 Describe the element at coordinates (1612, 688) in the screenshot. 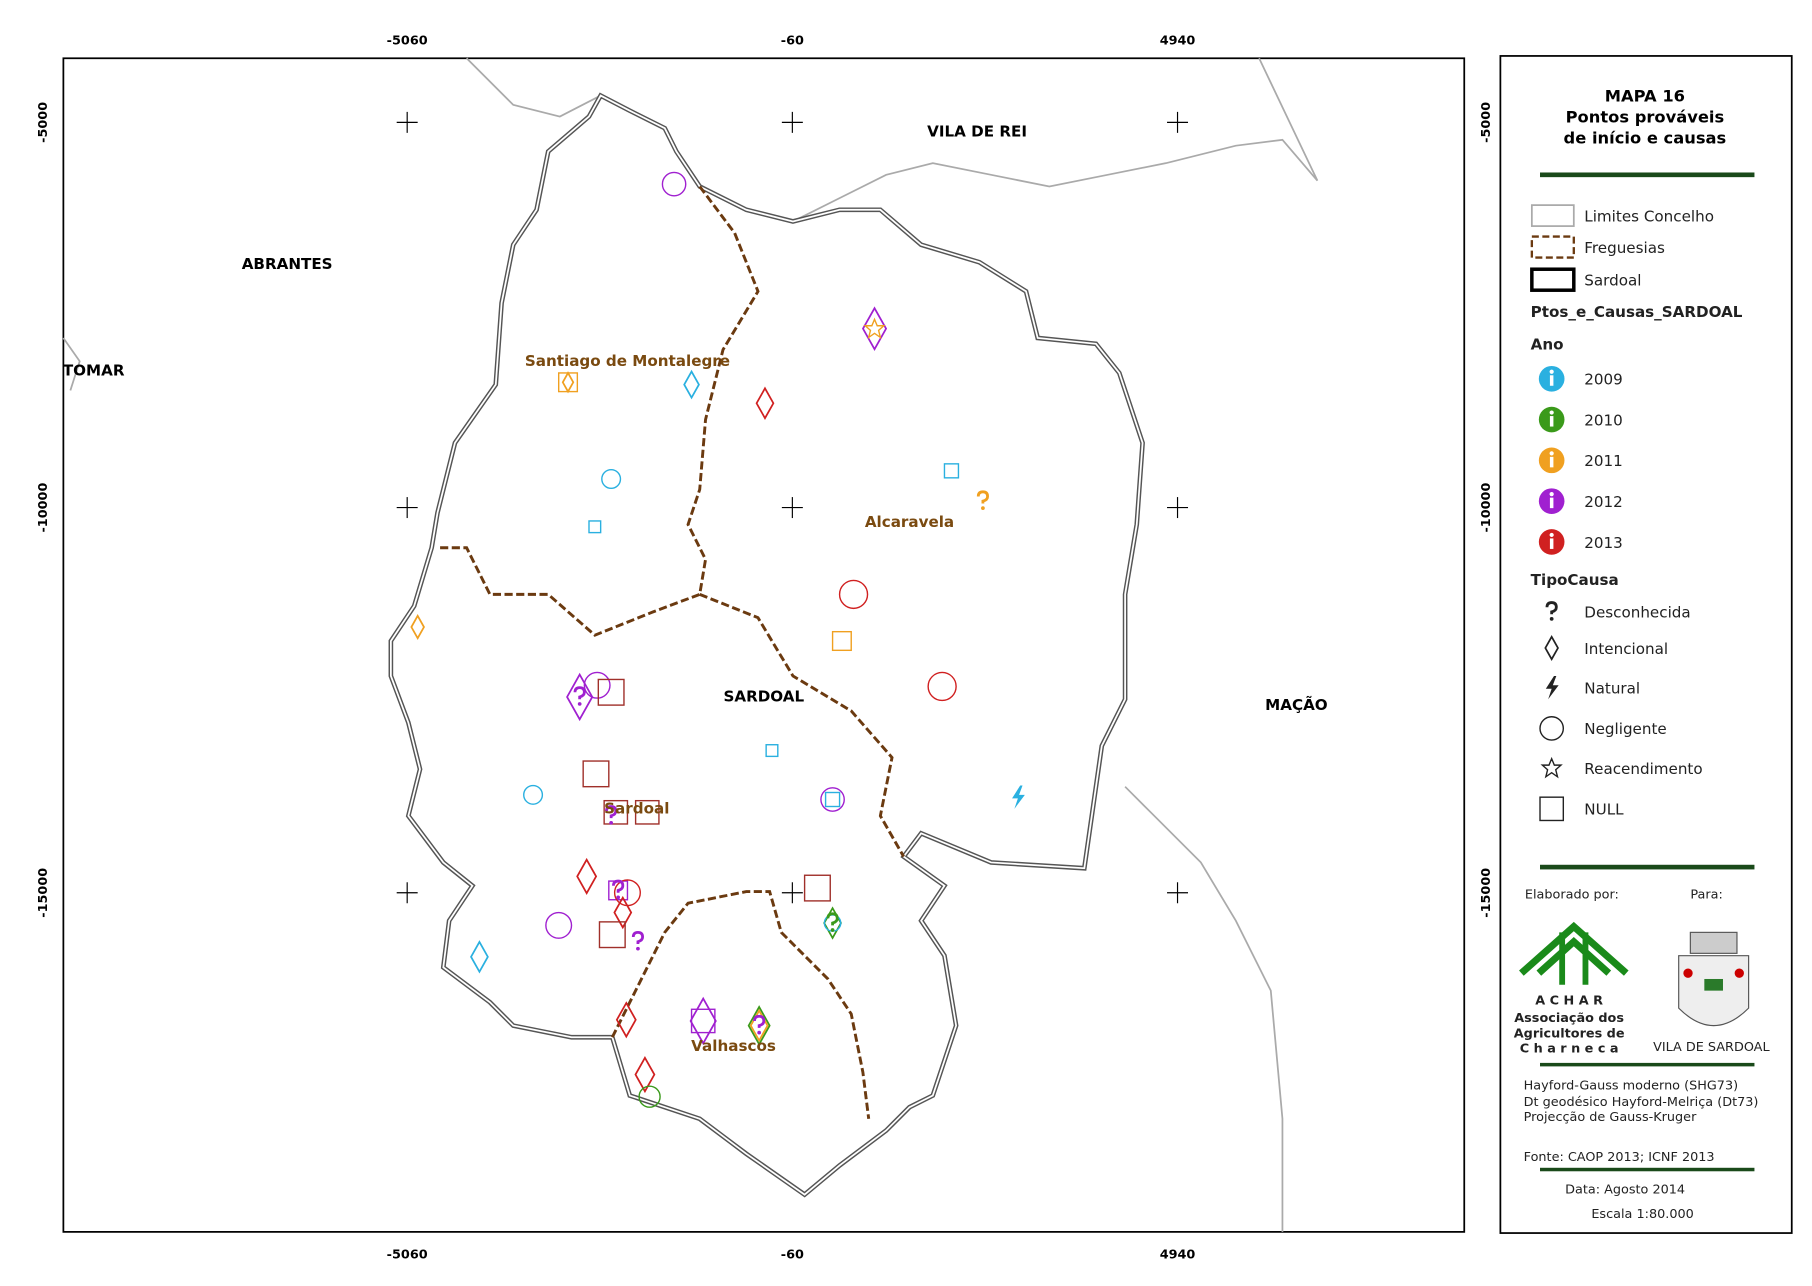

I see `legend-label: Natural` at that location.